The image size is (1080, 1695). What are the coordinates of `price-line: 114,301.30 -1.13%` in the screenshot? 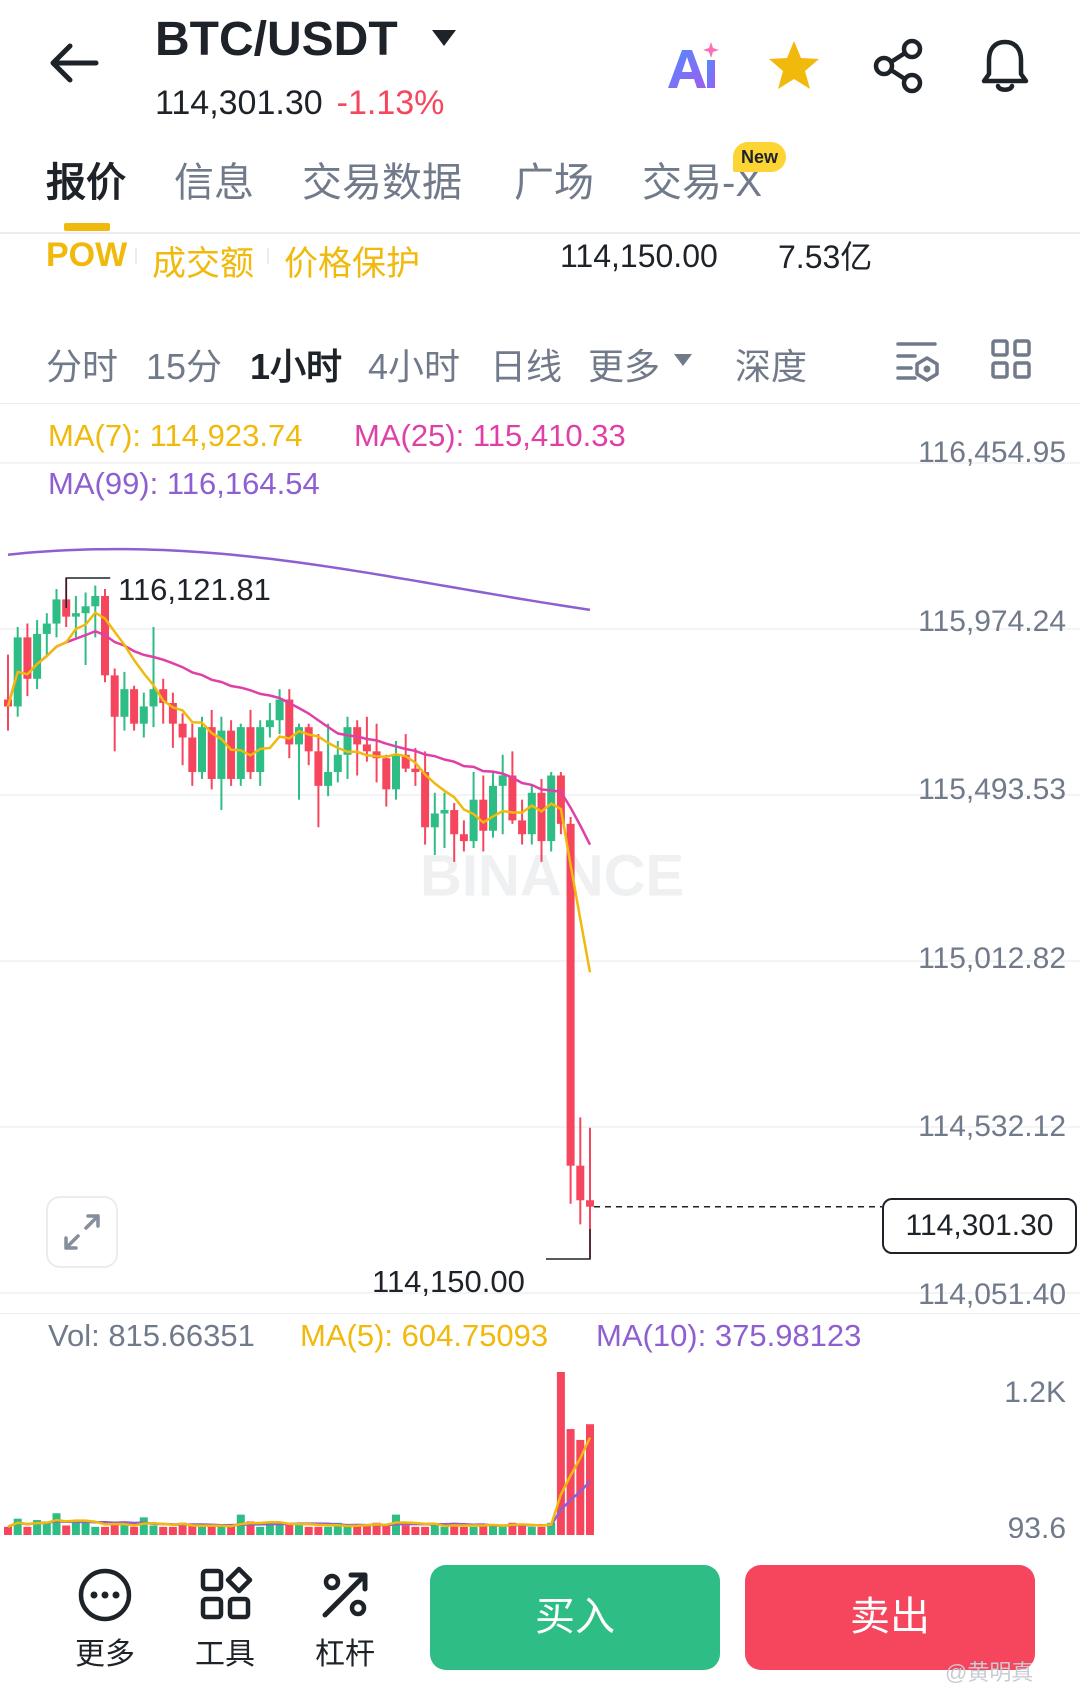 It's located at (299, 103).